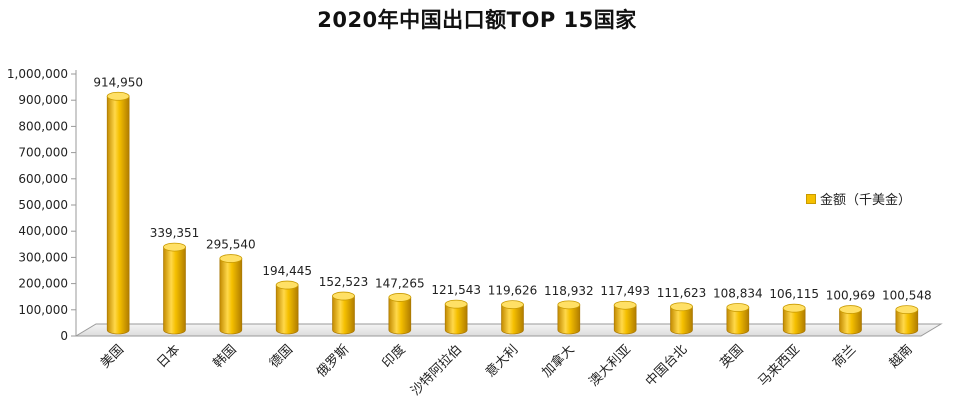  What do you see at coordinates (225, 356) in the screenshot?
I see `x-tick-label: 韩国` at bounding box center [225, 356].